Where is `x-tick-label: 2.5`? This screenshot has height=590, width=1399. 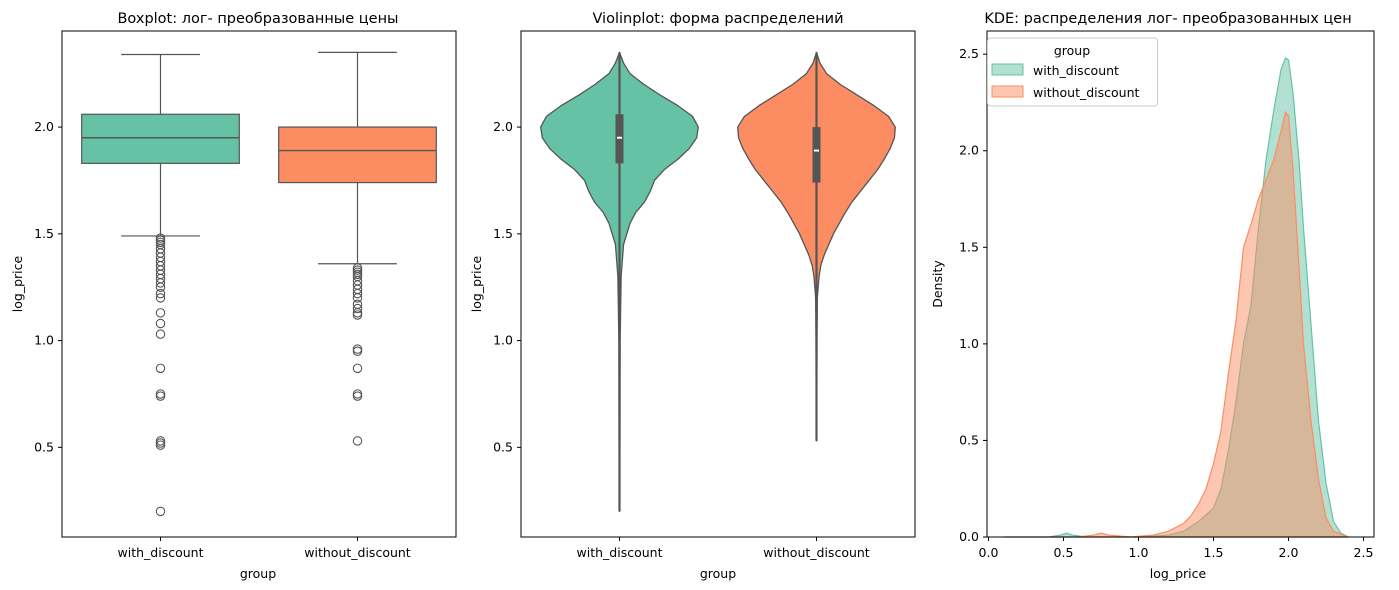 x-tick-label: 2.5 is located at coordinates (1364, 552).